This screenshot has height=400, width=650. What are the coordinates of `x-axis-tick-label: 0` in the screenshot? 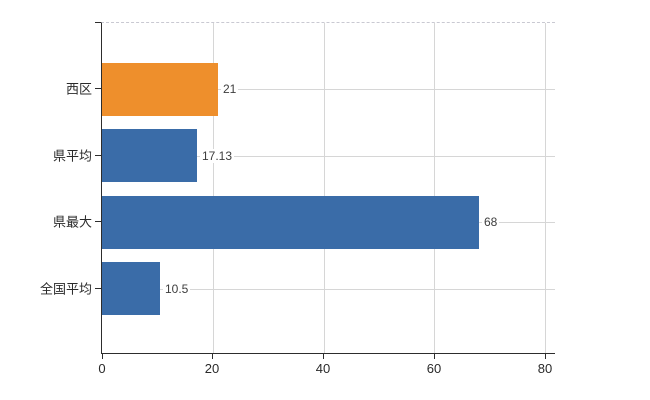 It's located at (102, 368).